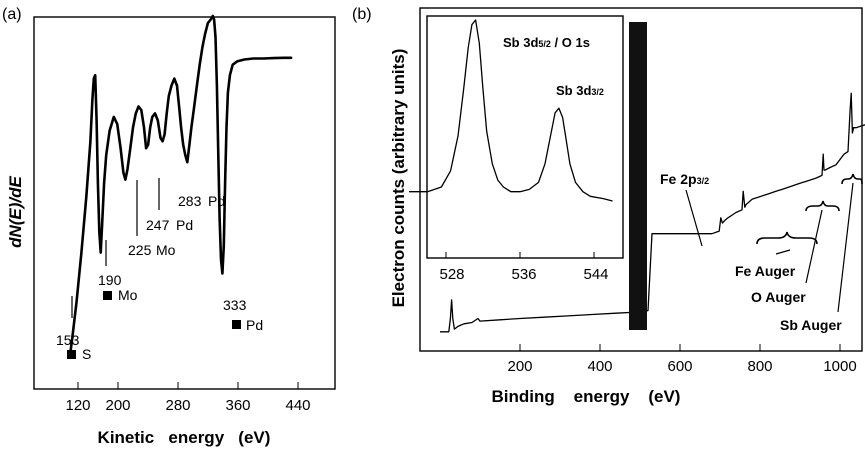 The height and width of the screenshot is (449, 865). What do you see at coordinates (117, 405) in the screenshot?
I see `a-tick-label-1: 200` at bounding box center [117, 405].